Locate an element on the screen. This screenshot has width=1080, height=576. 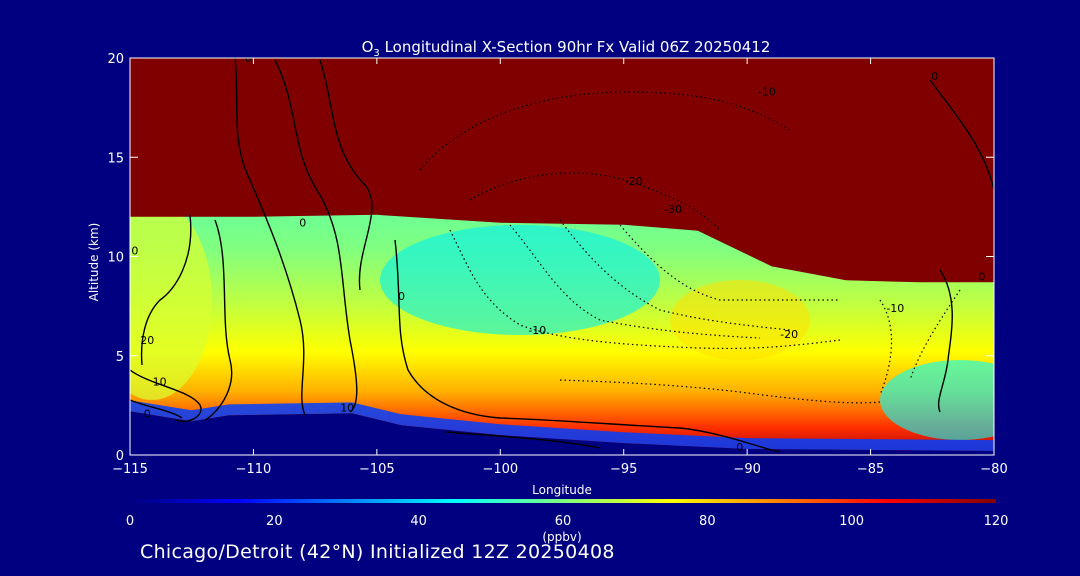
contour-label: -30 is located at coordinates (673, 209).